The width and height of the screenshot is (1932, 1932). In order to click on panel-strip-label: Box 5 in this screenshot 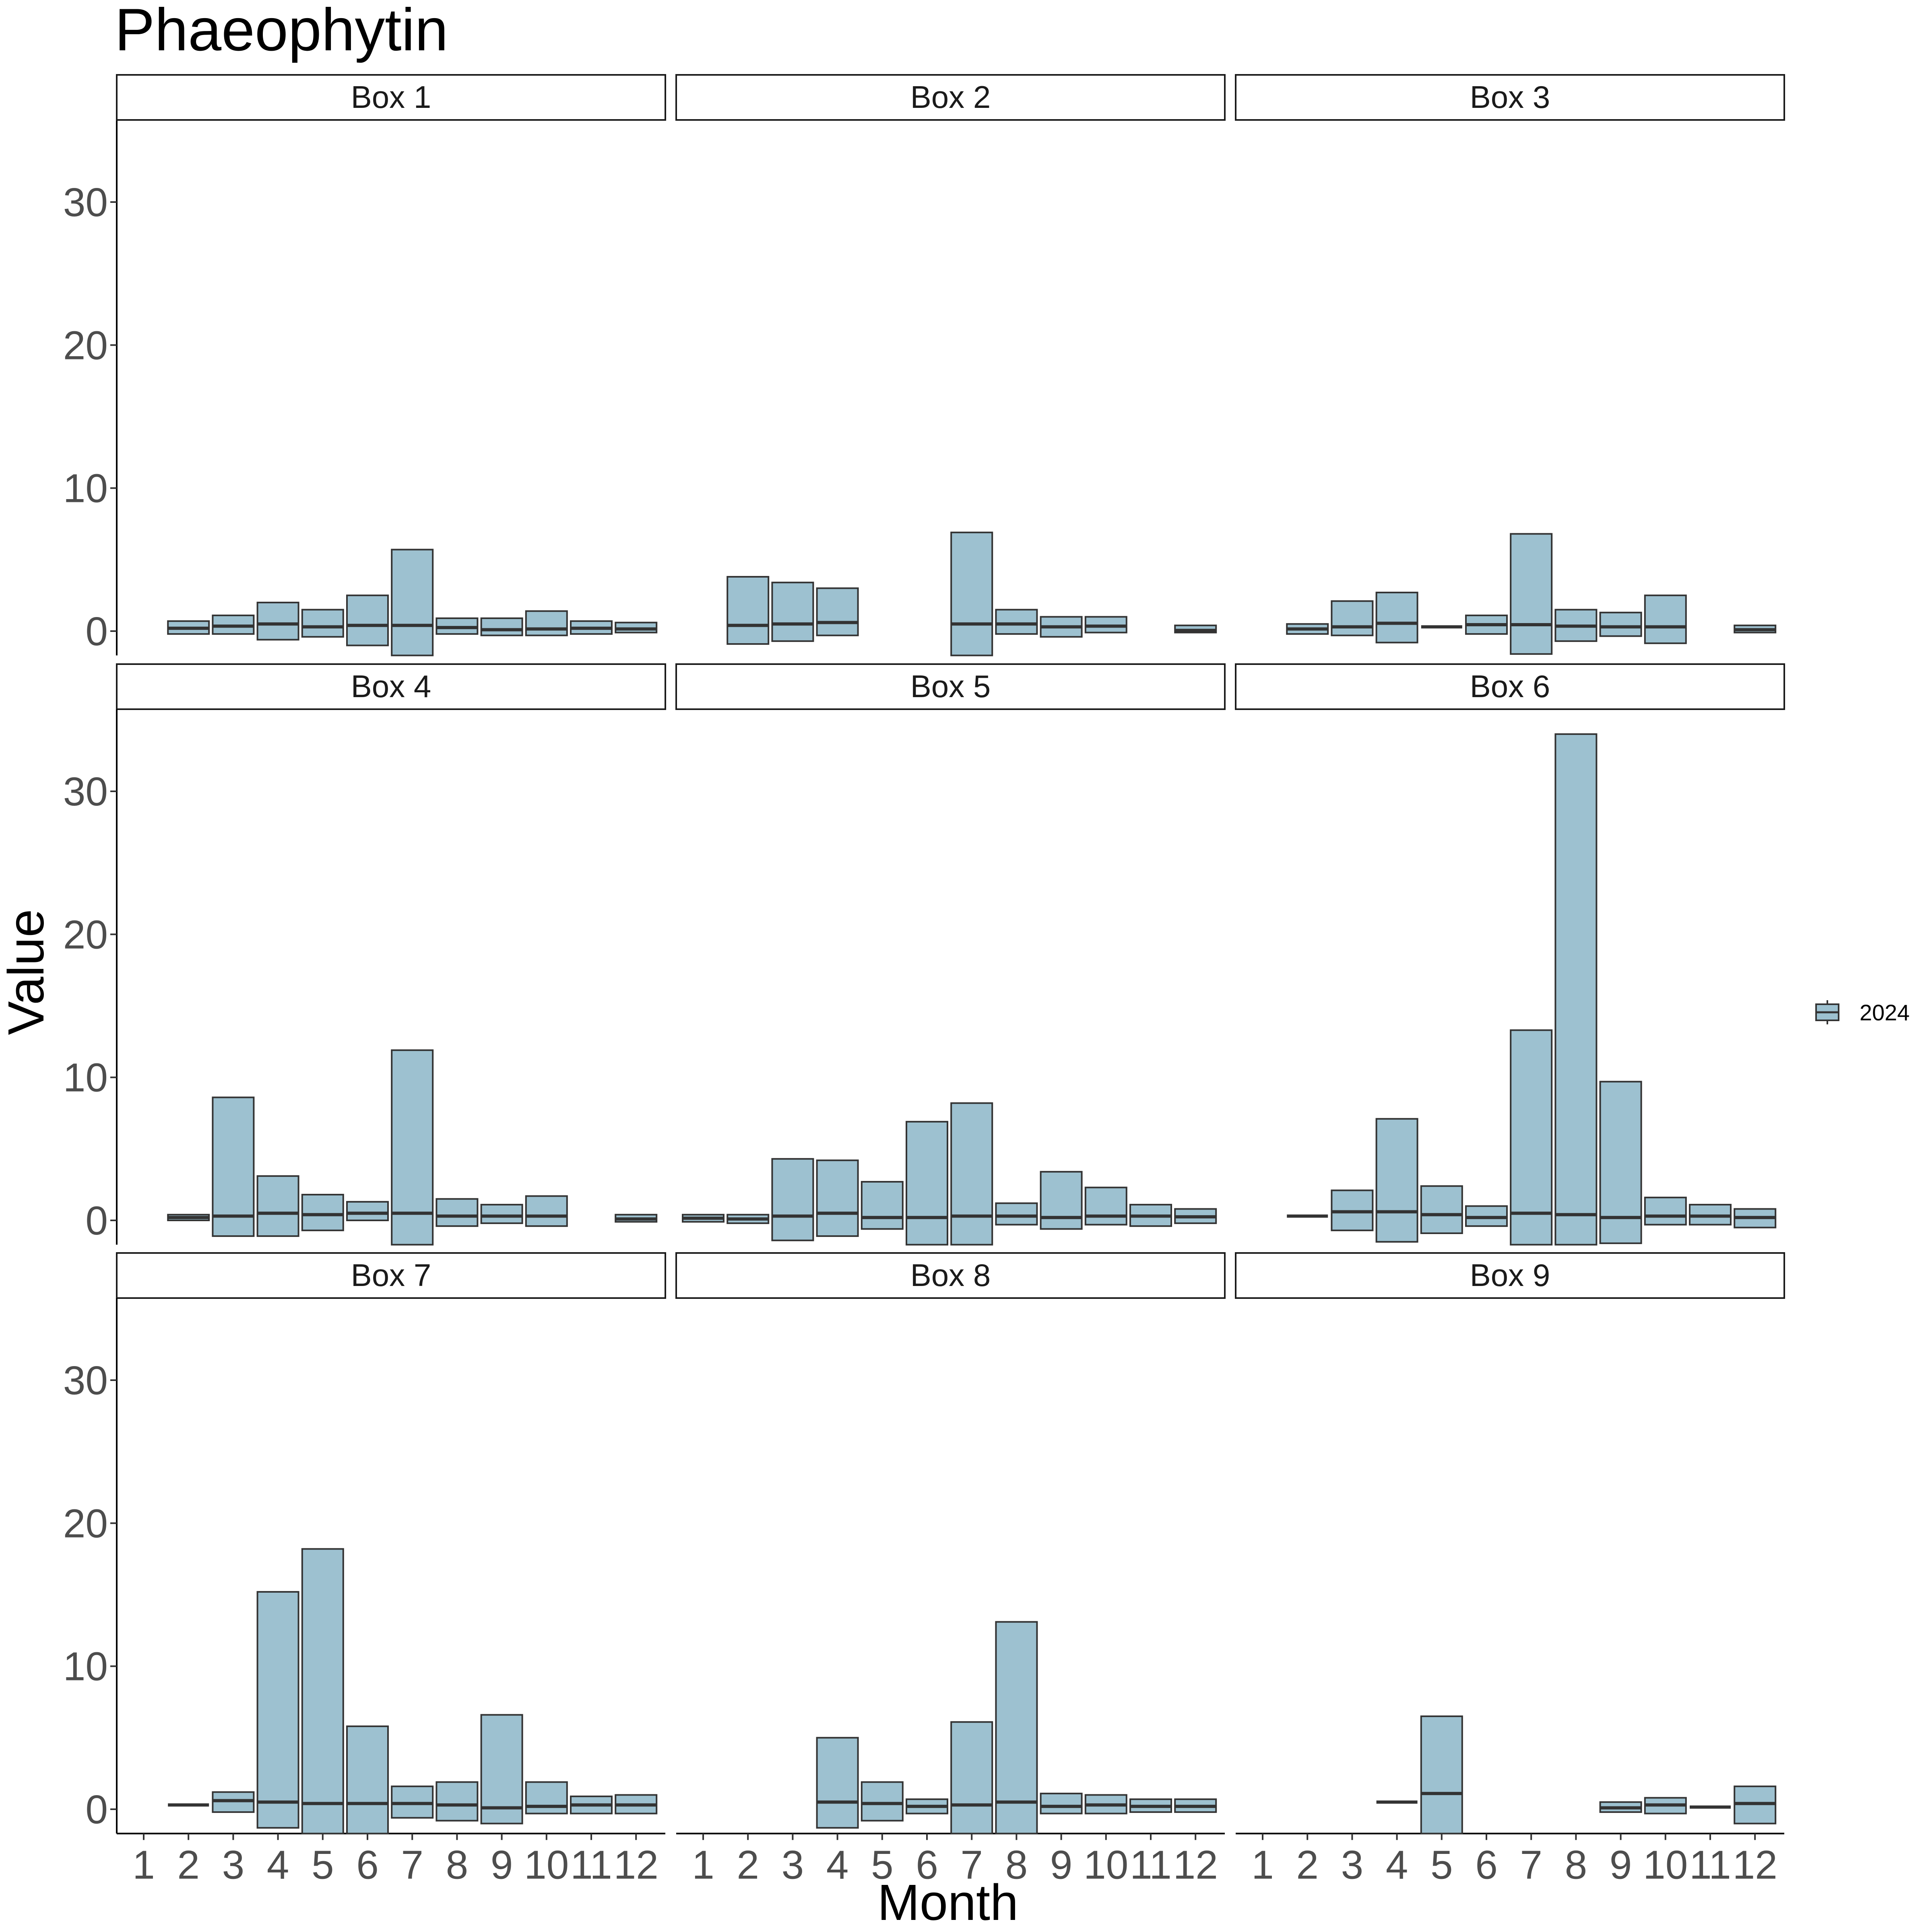, I will do `click(950, 686)`.